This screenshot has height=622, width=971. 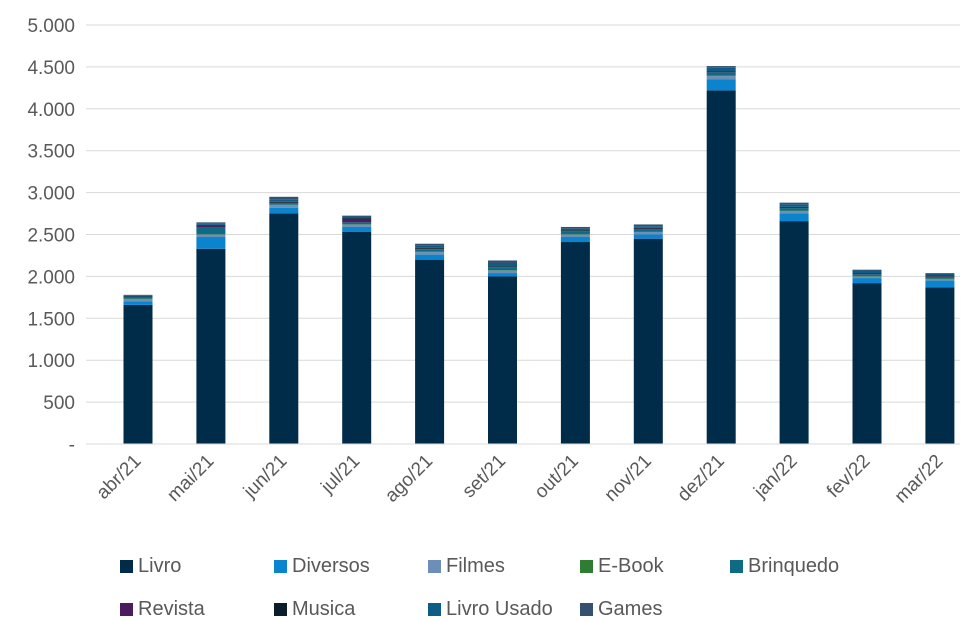 I want to click on y-tick-label: 2.000, so click(x=51, y=277).